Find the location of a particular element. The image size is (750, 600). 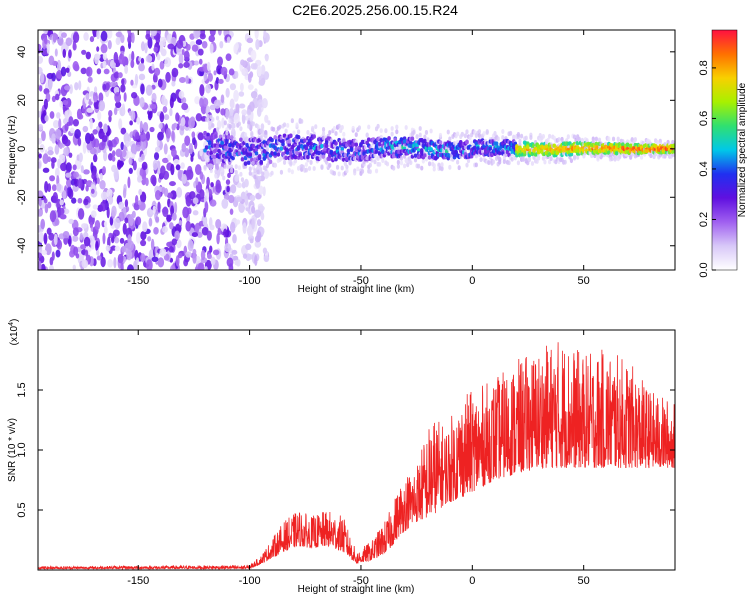

snr-x-tick-label: -100 is located at coordinates (250, 581).